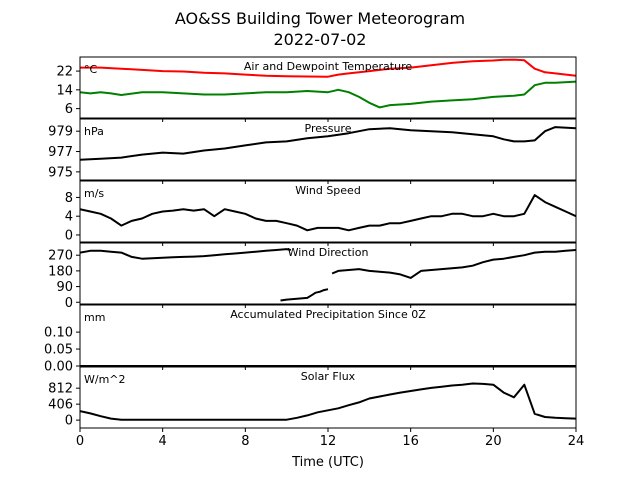 Image resolution: width=640 pixels, height=480 pixels. I want to click on panel-3-ytick-label-3: 270, so click(60, 256).